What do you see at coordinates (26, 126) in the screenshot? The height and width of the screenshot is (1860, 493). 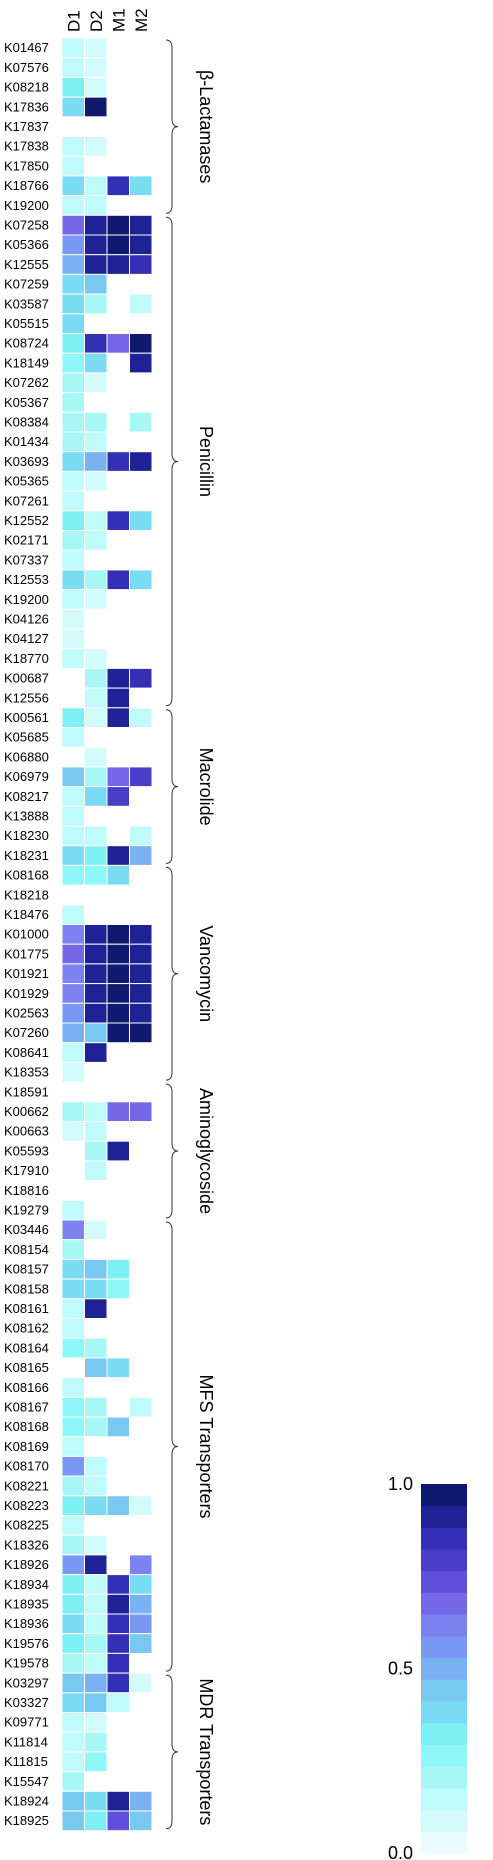 I see `row-label: K17837` at bounding box center [26, 126].